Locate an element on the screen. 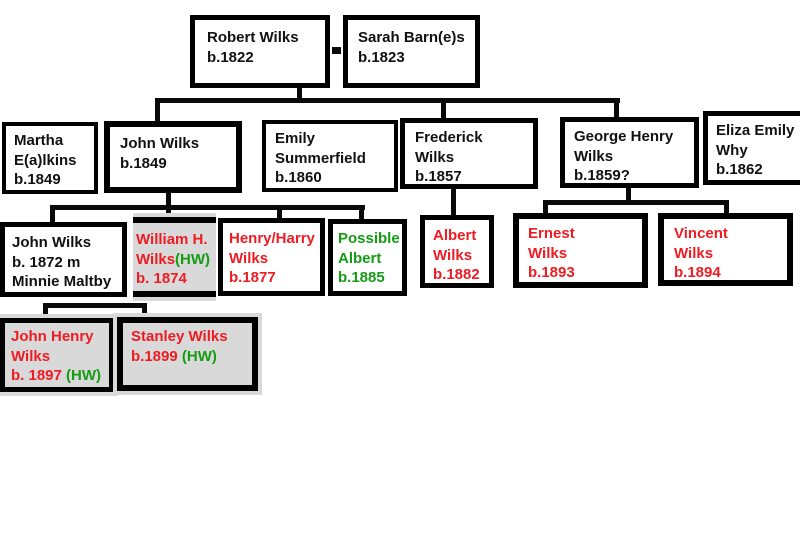  person-text-line: b. 1872 m is located at coordinates (67, 263).